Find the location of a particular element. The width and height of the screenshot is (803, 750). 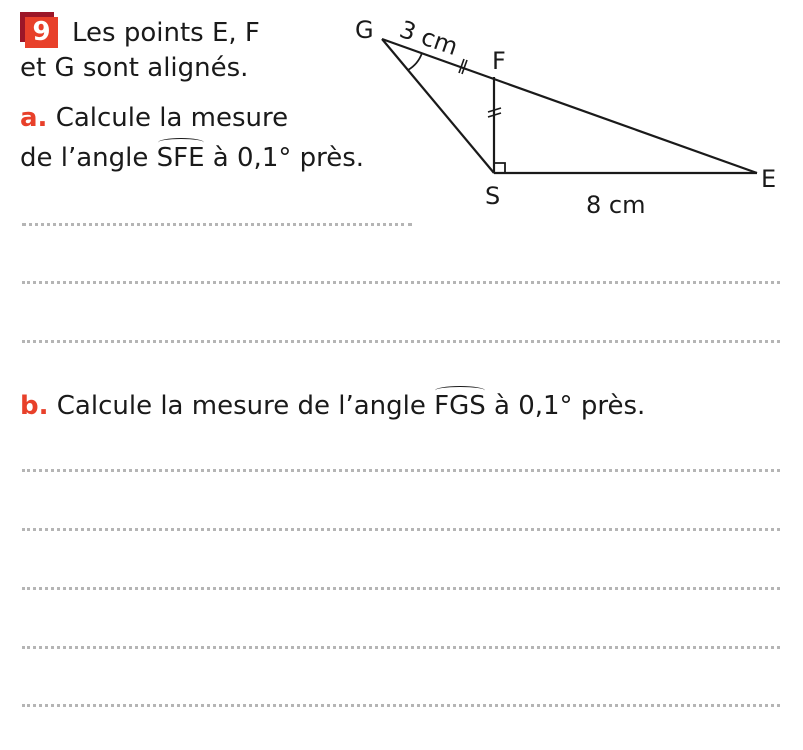

question-b-label: b. is located at coordinates (34, 406).